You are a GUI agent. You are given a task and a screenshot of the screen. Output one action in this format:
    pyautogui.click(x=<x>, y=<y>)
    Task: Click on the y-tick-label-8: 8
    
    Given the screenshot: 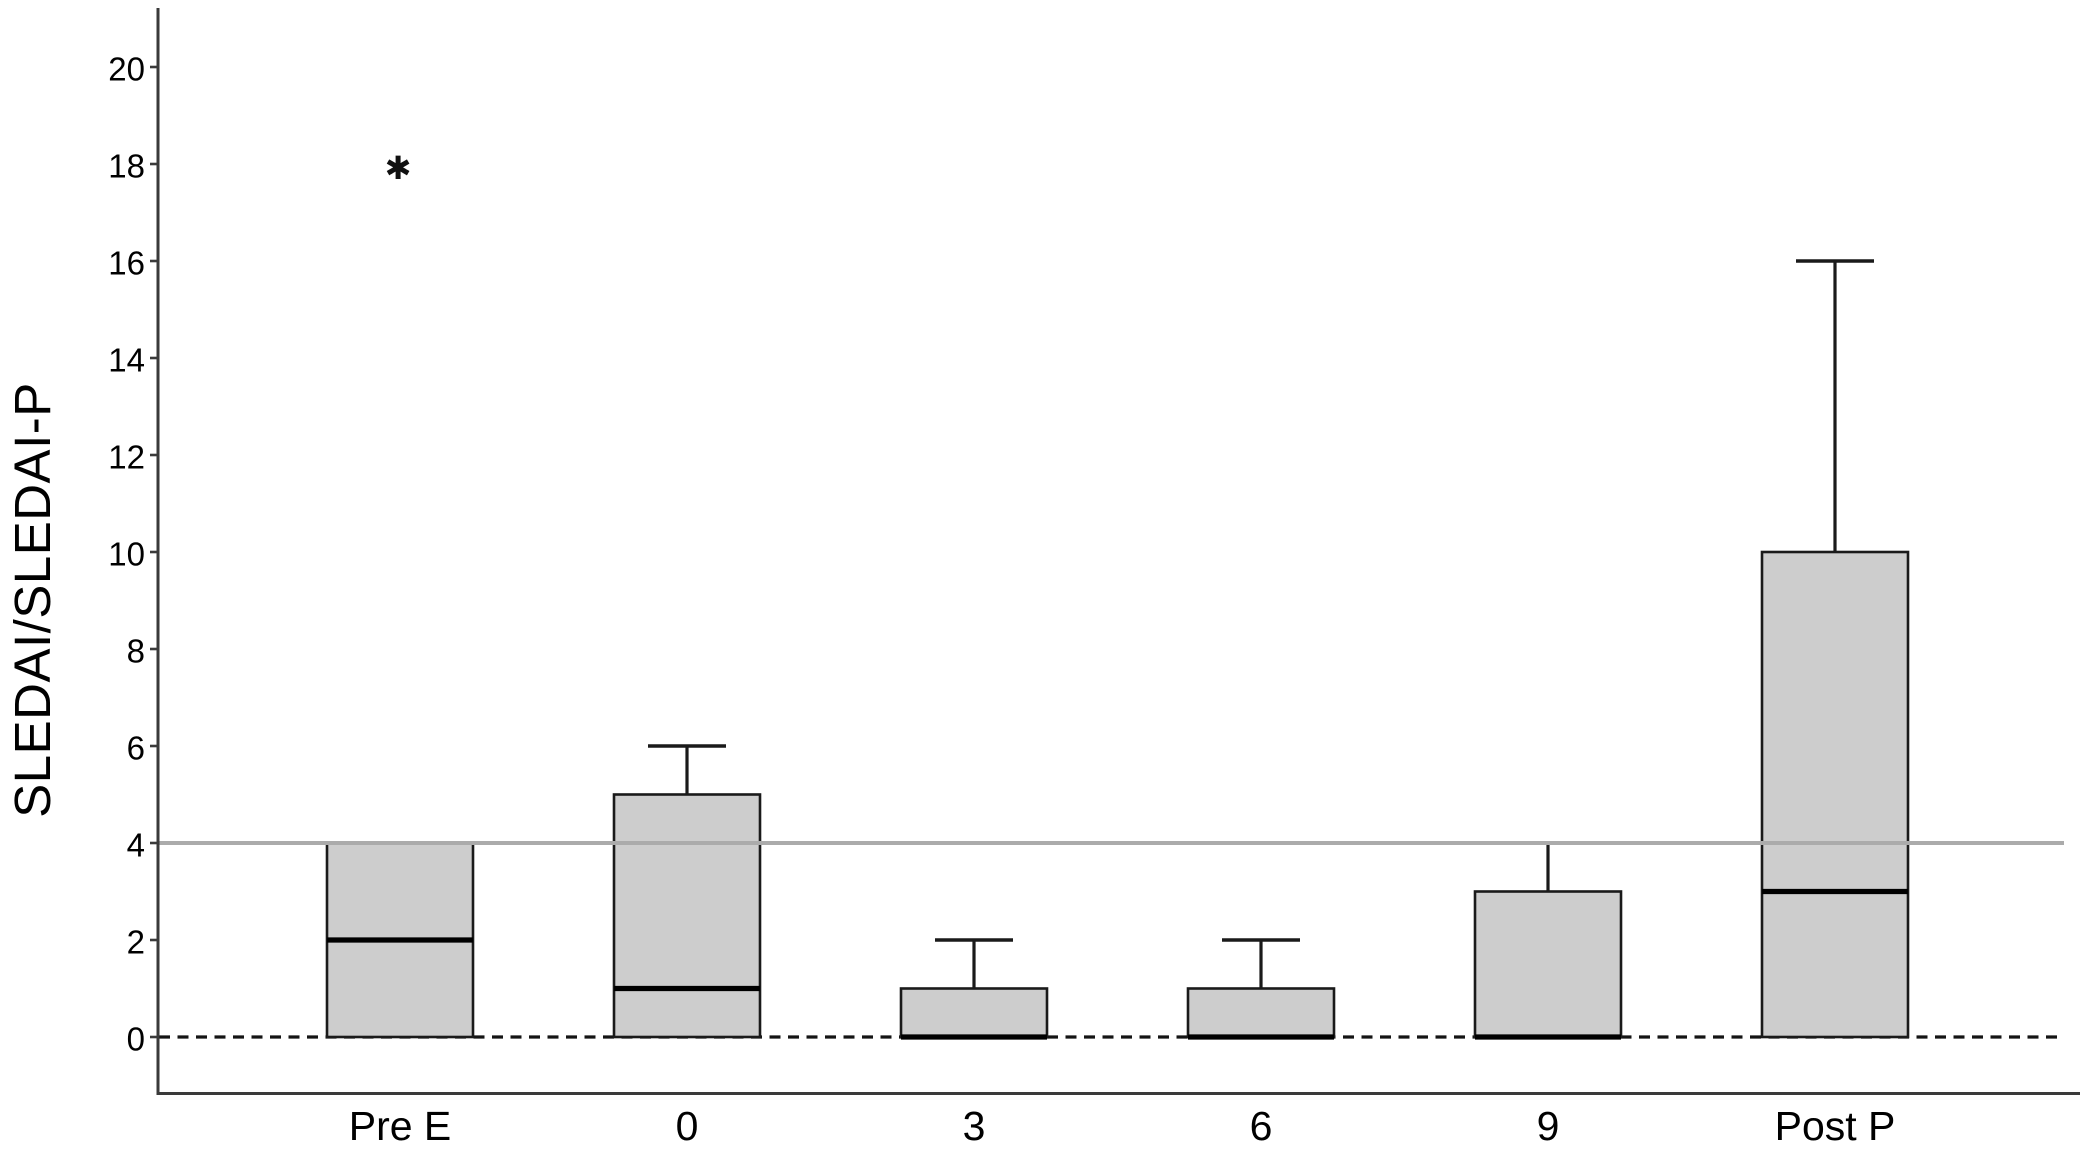 What is the action you would take?
    pyautogui.click(x=136, y=650)
    